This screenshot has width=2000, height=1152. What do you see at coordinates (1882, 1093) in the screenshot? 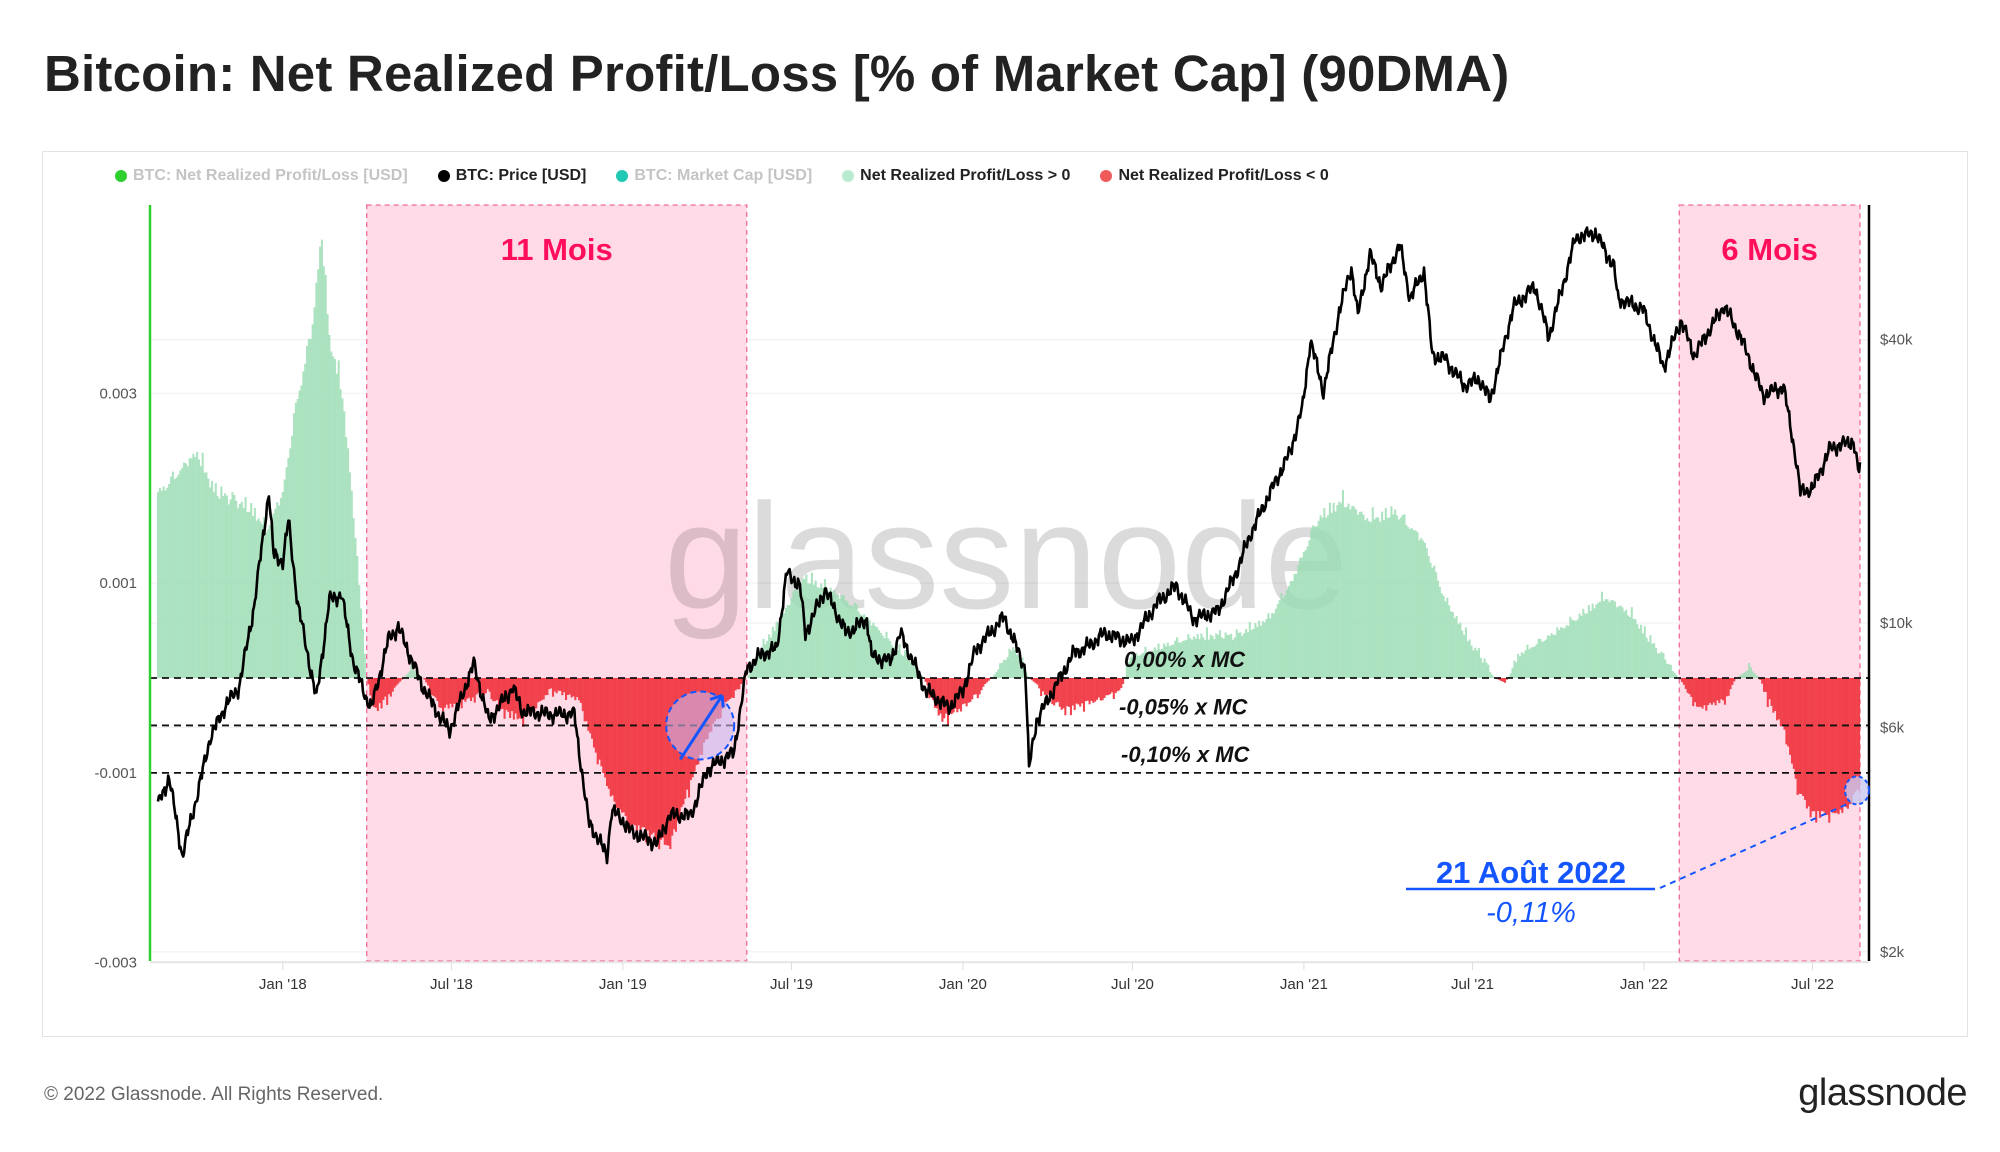
I see `glassnode-logo: glassnode` at bounding box center [1882, 1093].